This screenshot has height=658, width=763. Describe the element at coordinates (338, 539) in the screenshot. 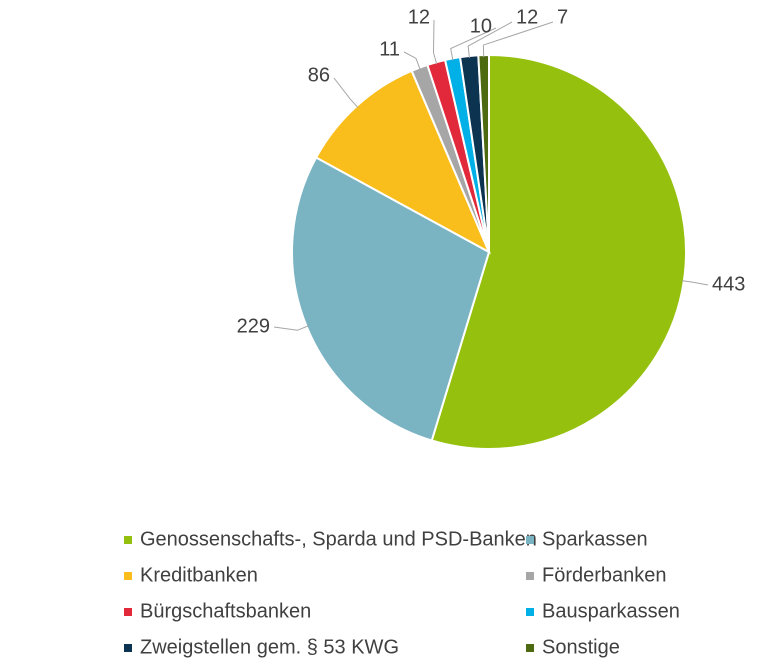

I see `legend-label: Genossenschafts-, Sparda und PSD-Banken` at that location.